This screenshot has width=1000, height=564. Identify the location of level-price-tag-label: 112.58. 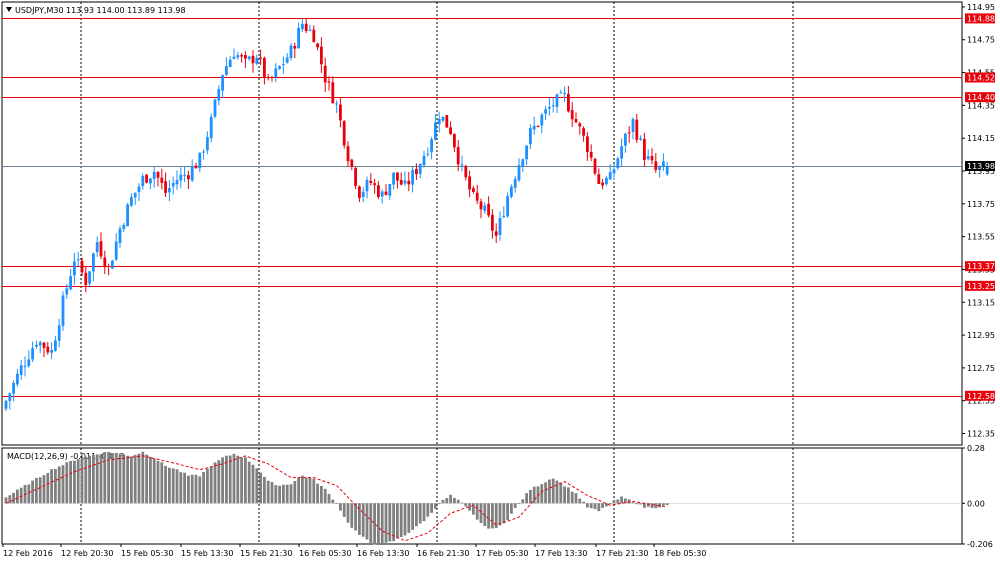
(981, 396).